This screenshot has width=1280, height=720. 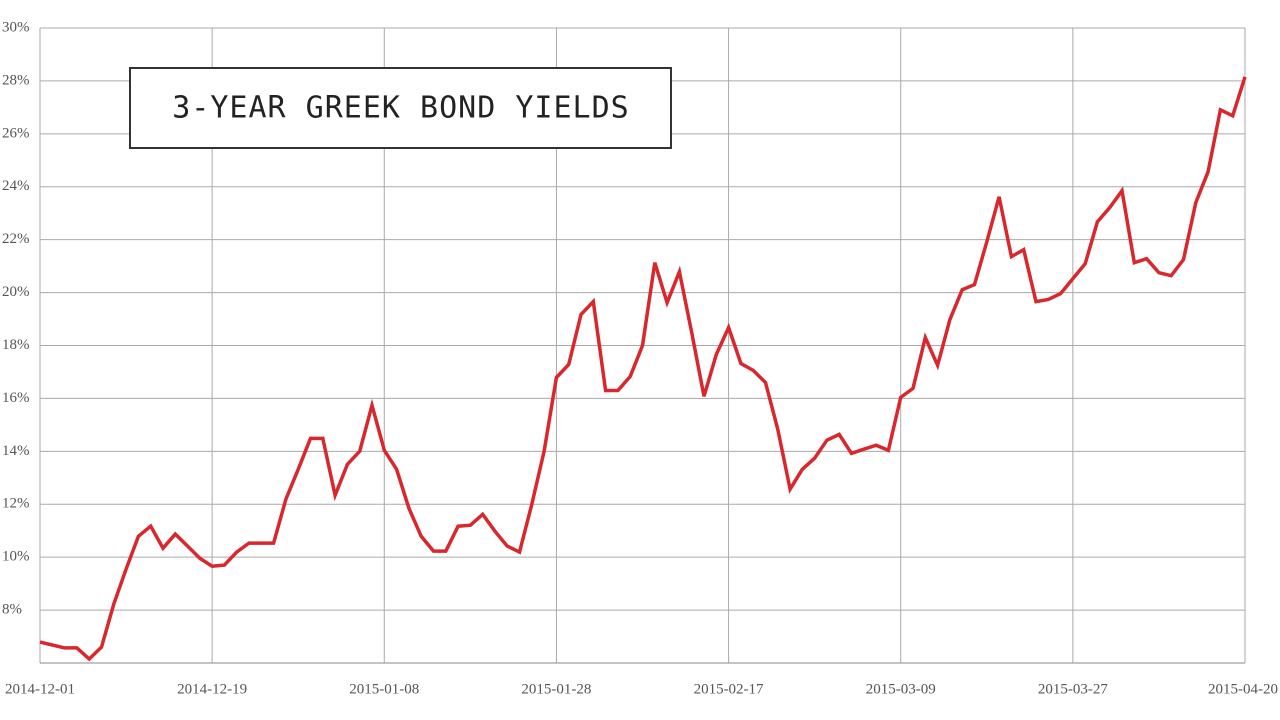 What do you see at coordinates (556, 689) in the screenshot?
I see `x-tick-label: 2015-01-28` at bounding box center [556, 689].